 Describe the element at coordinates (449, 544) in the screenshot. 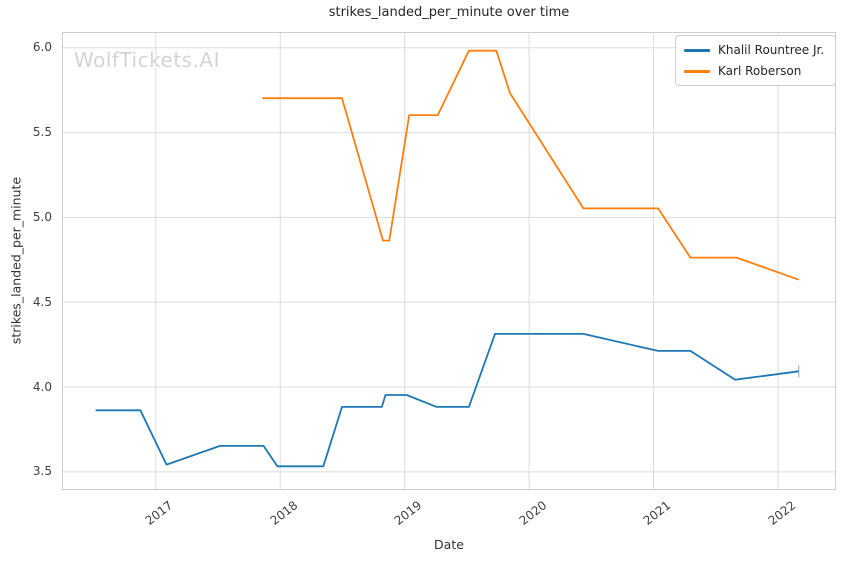

I see `x-axis-label: Date` at that location.